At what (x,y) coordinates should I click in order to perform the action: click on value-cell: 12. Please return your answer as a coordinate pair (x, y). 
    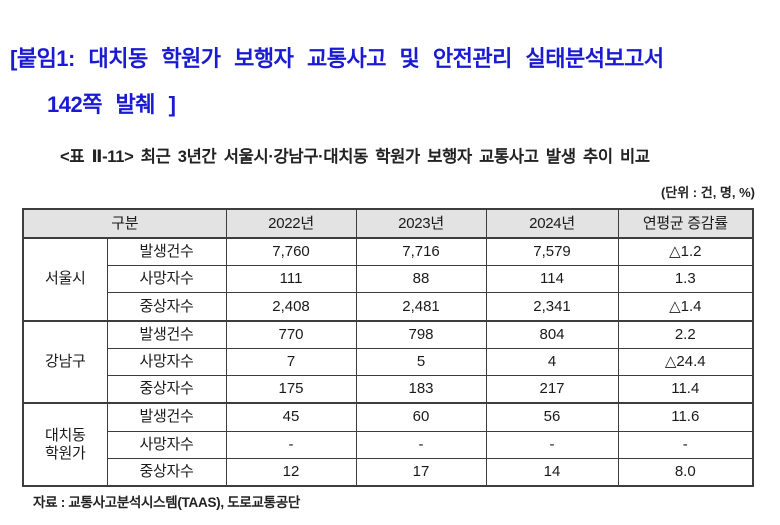
    Looking at the image, I should click on (291, 472).